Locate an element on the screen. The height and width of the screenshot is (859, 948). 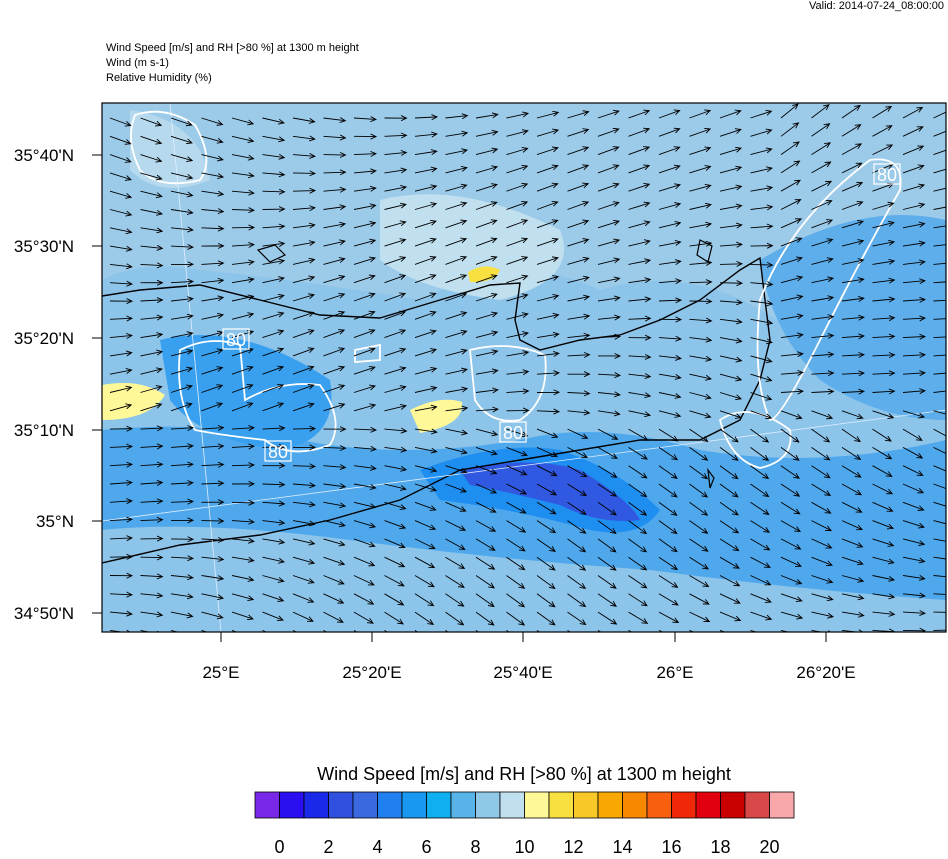
colorbar-tick-label: 14 is located at coordinates (622, 845).